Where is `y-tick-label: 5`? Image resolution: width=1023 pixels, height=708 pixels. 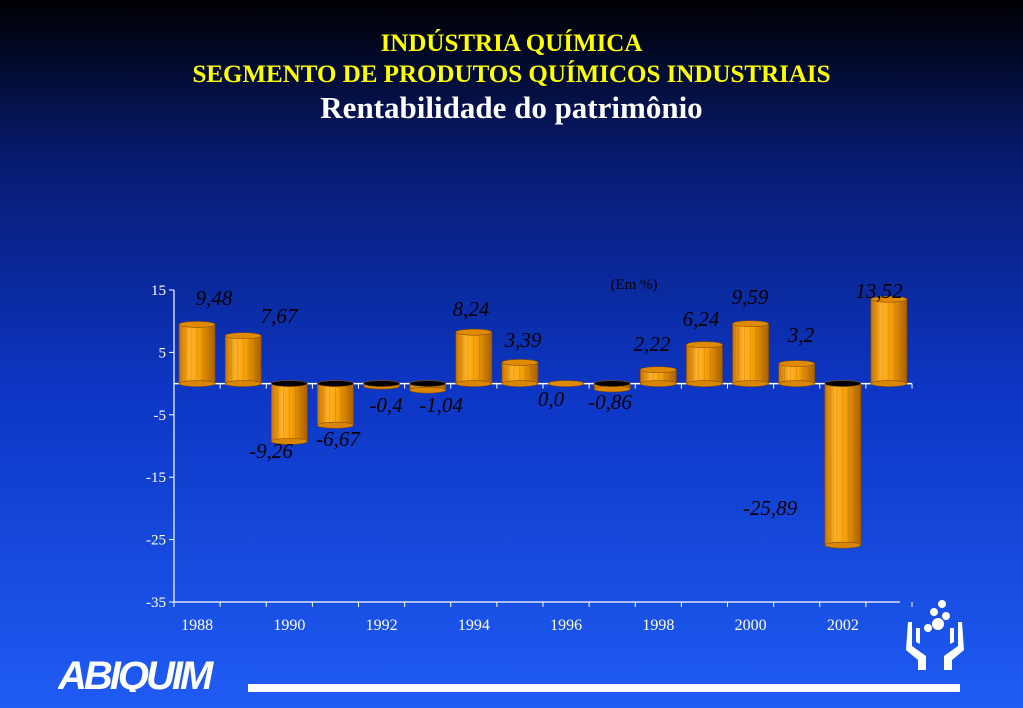
y-tick-label: 5 is located at coordinates (163, 353).